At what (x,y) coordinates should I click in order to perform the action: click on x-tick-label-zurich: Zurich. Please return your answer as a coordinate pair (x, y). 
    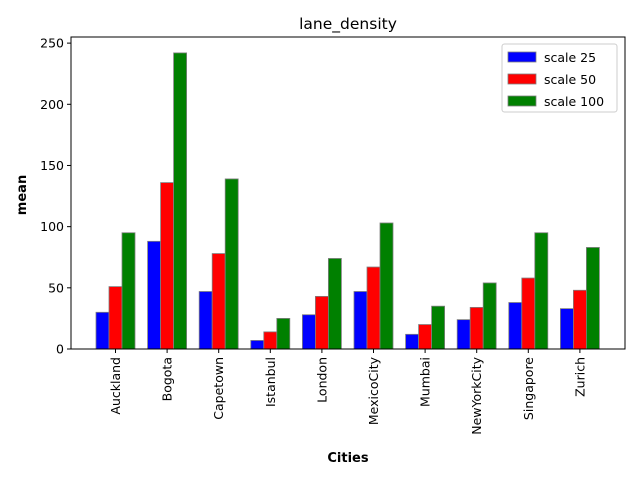
    Looking at the image, I should click on (579, 377).